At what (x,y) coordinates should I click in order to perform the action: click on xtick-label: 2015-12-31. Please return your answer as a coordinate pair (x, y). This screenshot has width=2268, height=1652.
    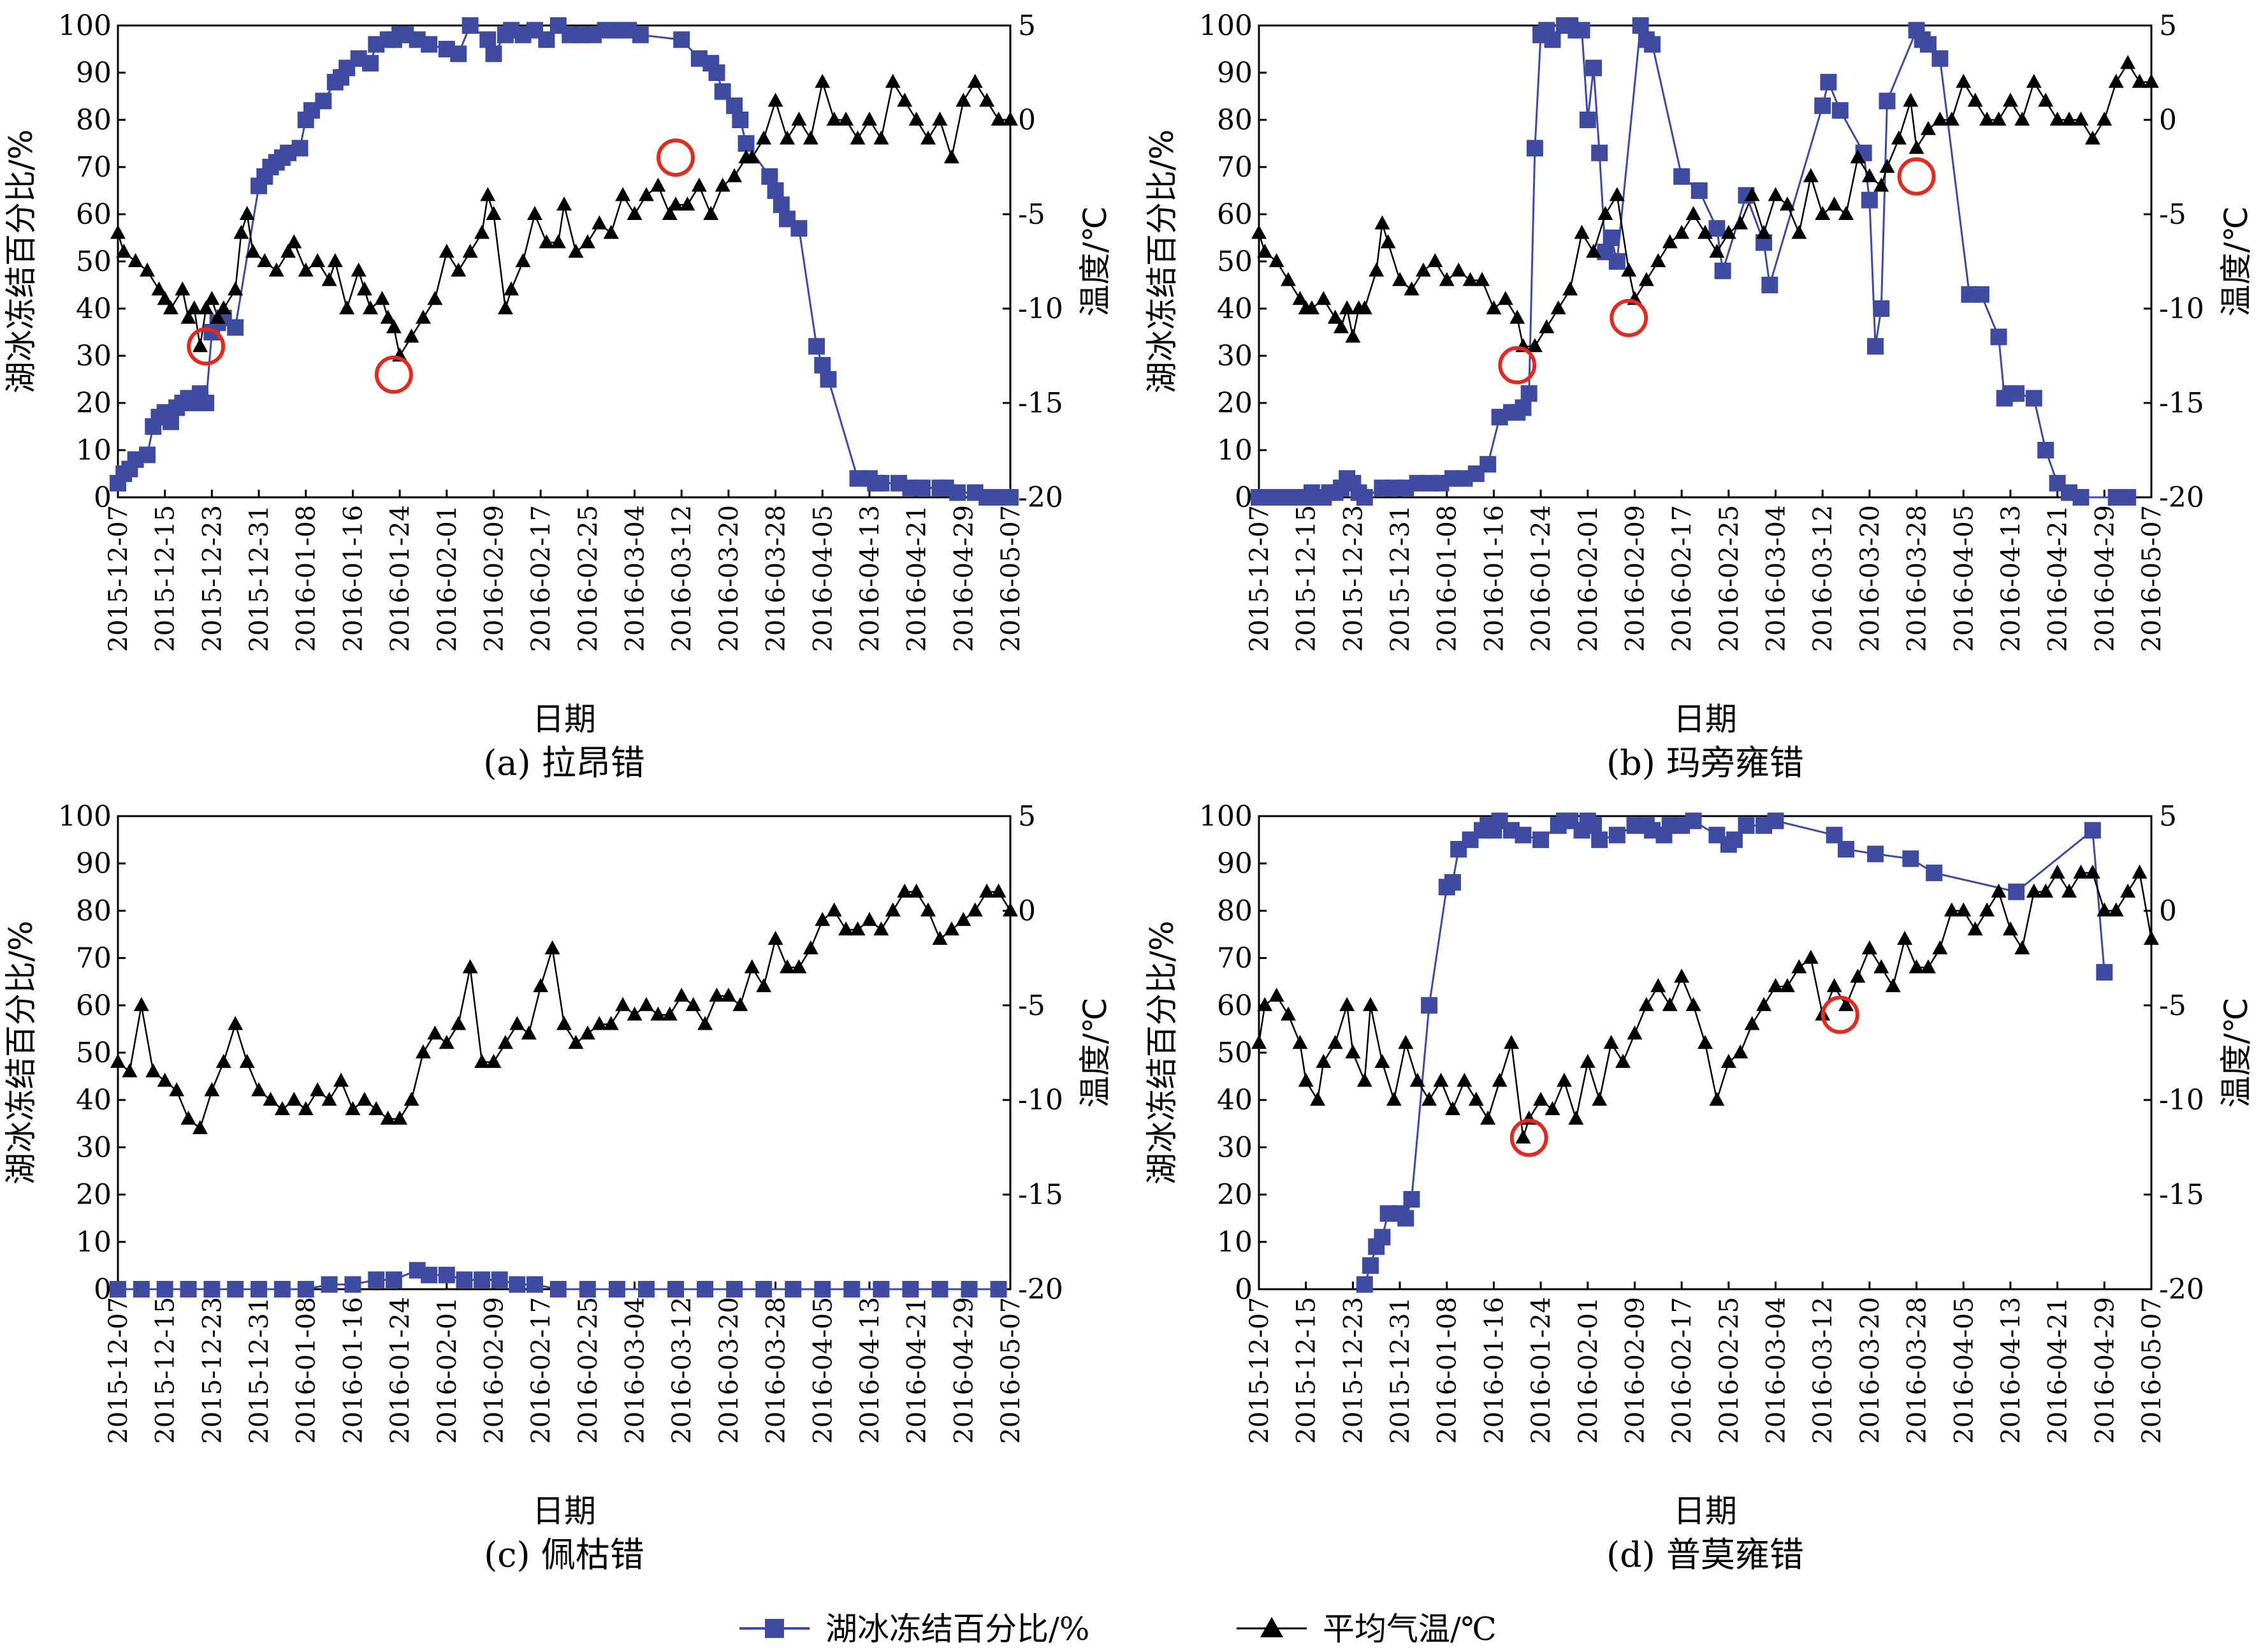
    Looking at the image, I should click on (1401, 579).